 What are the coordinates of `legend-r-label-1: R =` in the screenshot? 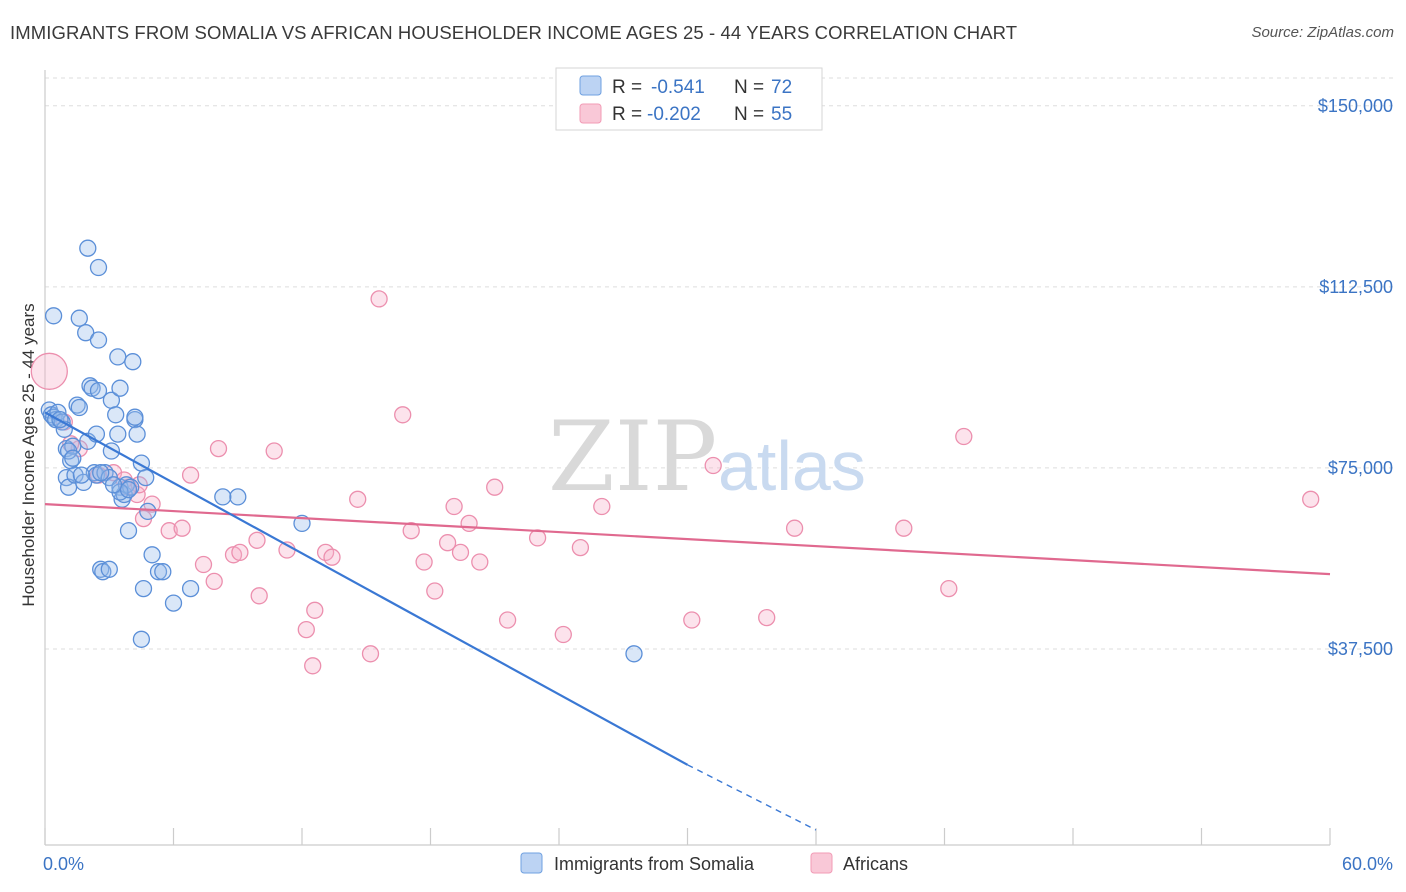 It's located at (627, 114).